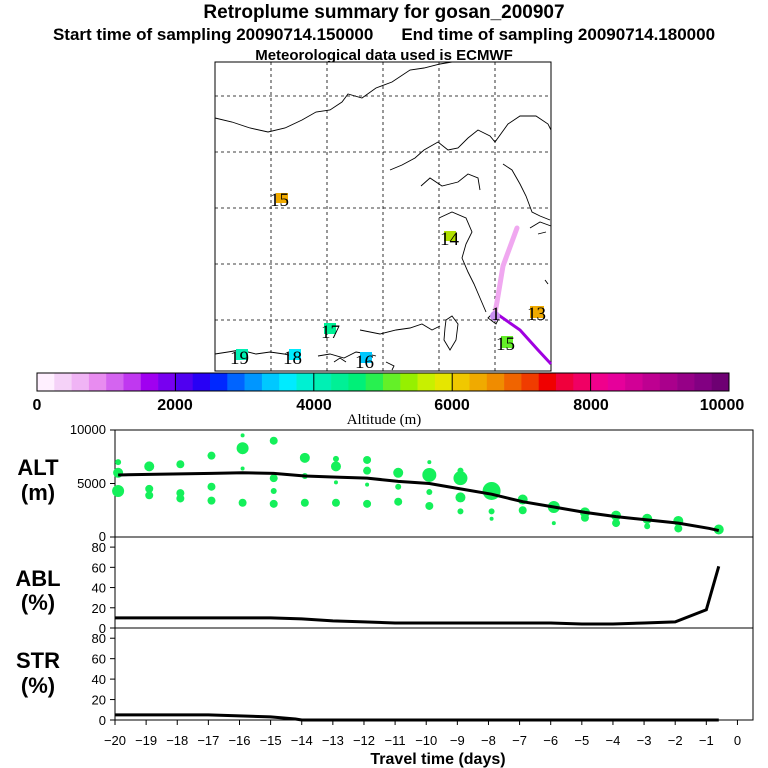 Image resolution: width=768 pixels, height=768 pixels. Describe the element at coordinates (550, 740) in the screenshot. I see `x-tick-label: −6` at that location.